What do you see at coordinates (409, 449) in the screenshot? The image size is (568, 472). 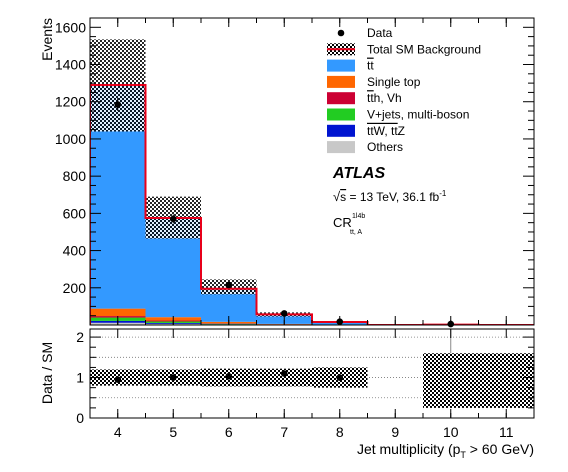 I see `x-axis-label-main: Jet multiplicity (p` at bounding box center [409, 449].